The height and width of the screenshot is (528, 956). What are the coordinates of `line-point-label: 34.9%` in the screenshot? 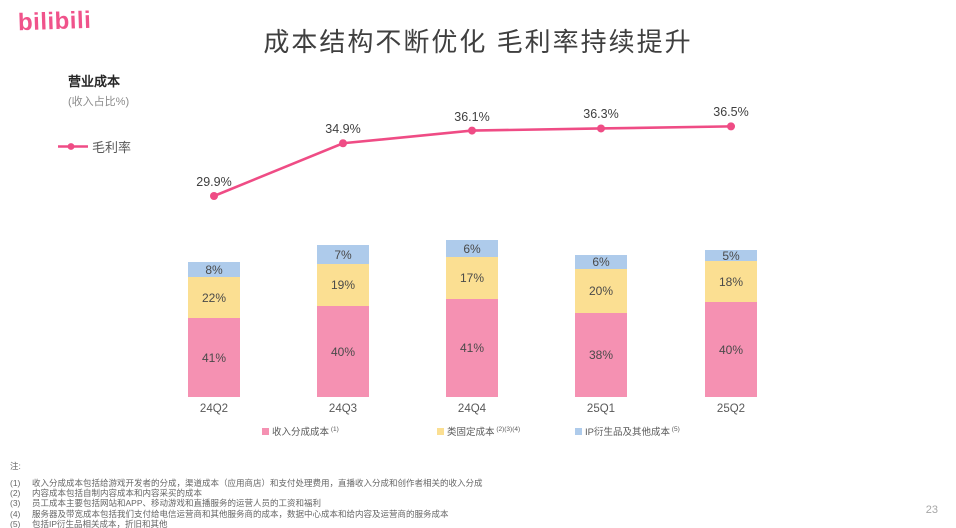 It's located at (343, 129).